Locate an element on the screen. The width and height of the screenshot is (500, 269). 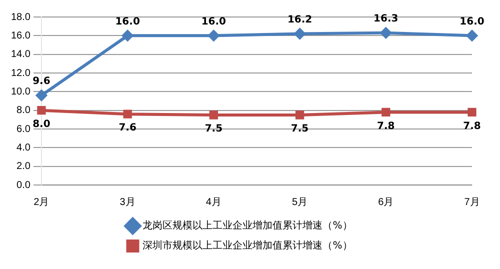
y-tick-label: 2.0 is located at coordinates (23, 166).